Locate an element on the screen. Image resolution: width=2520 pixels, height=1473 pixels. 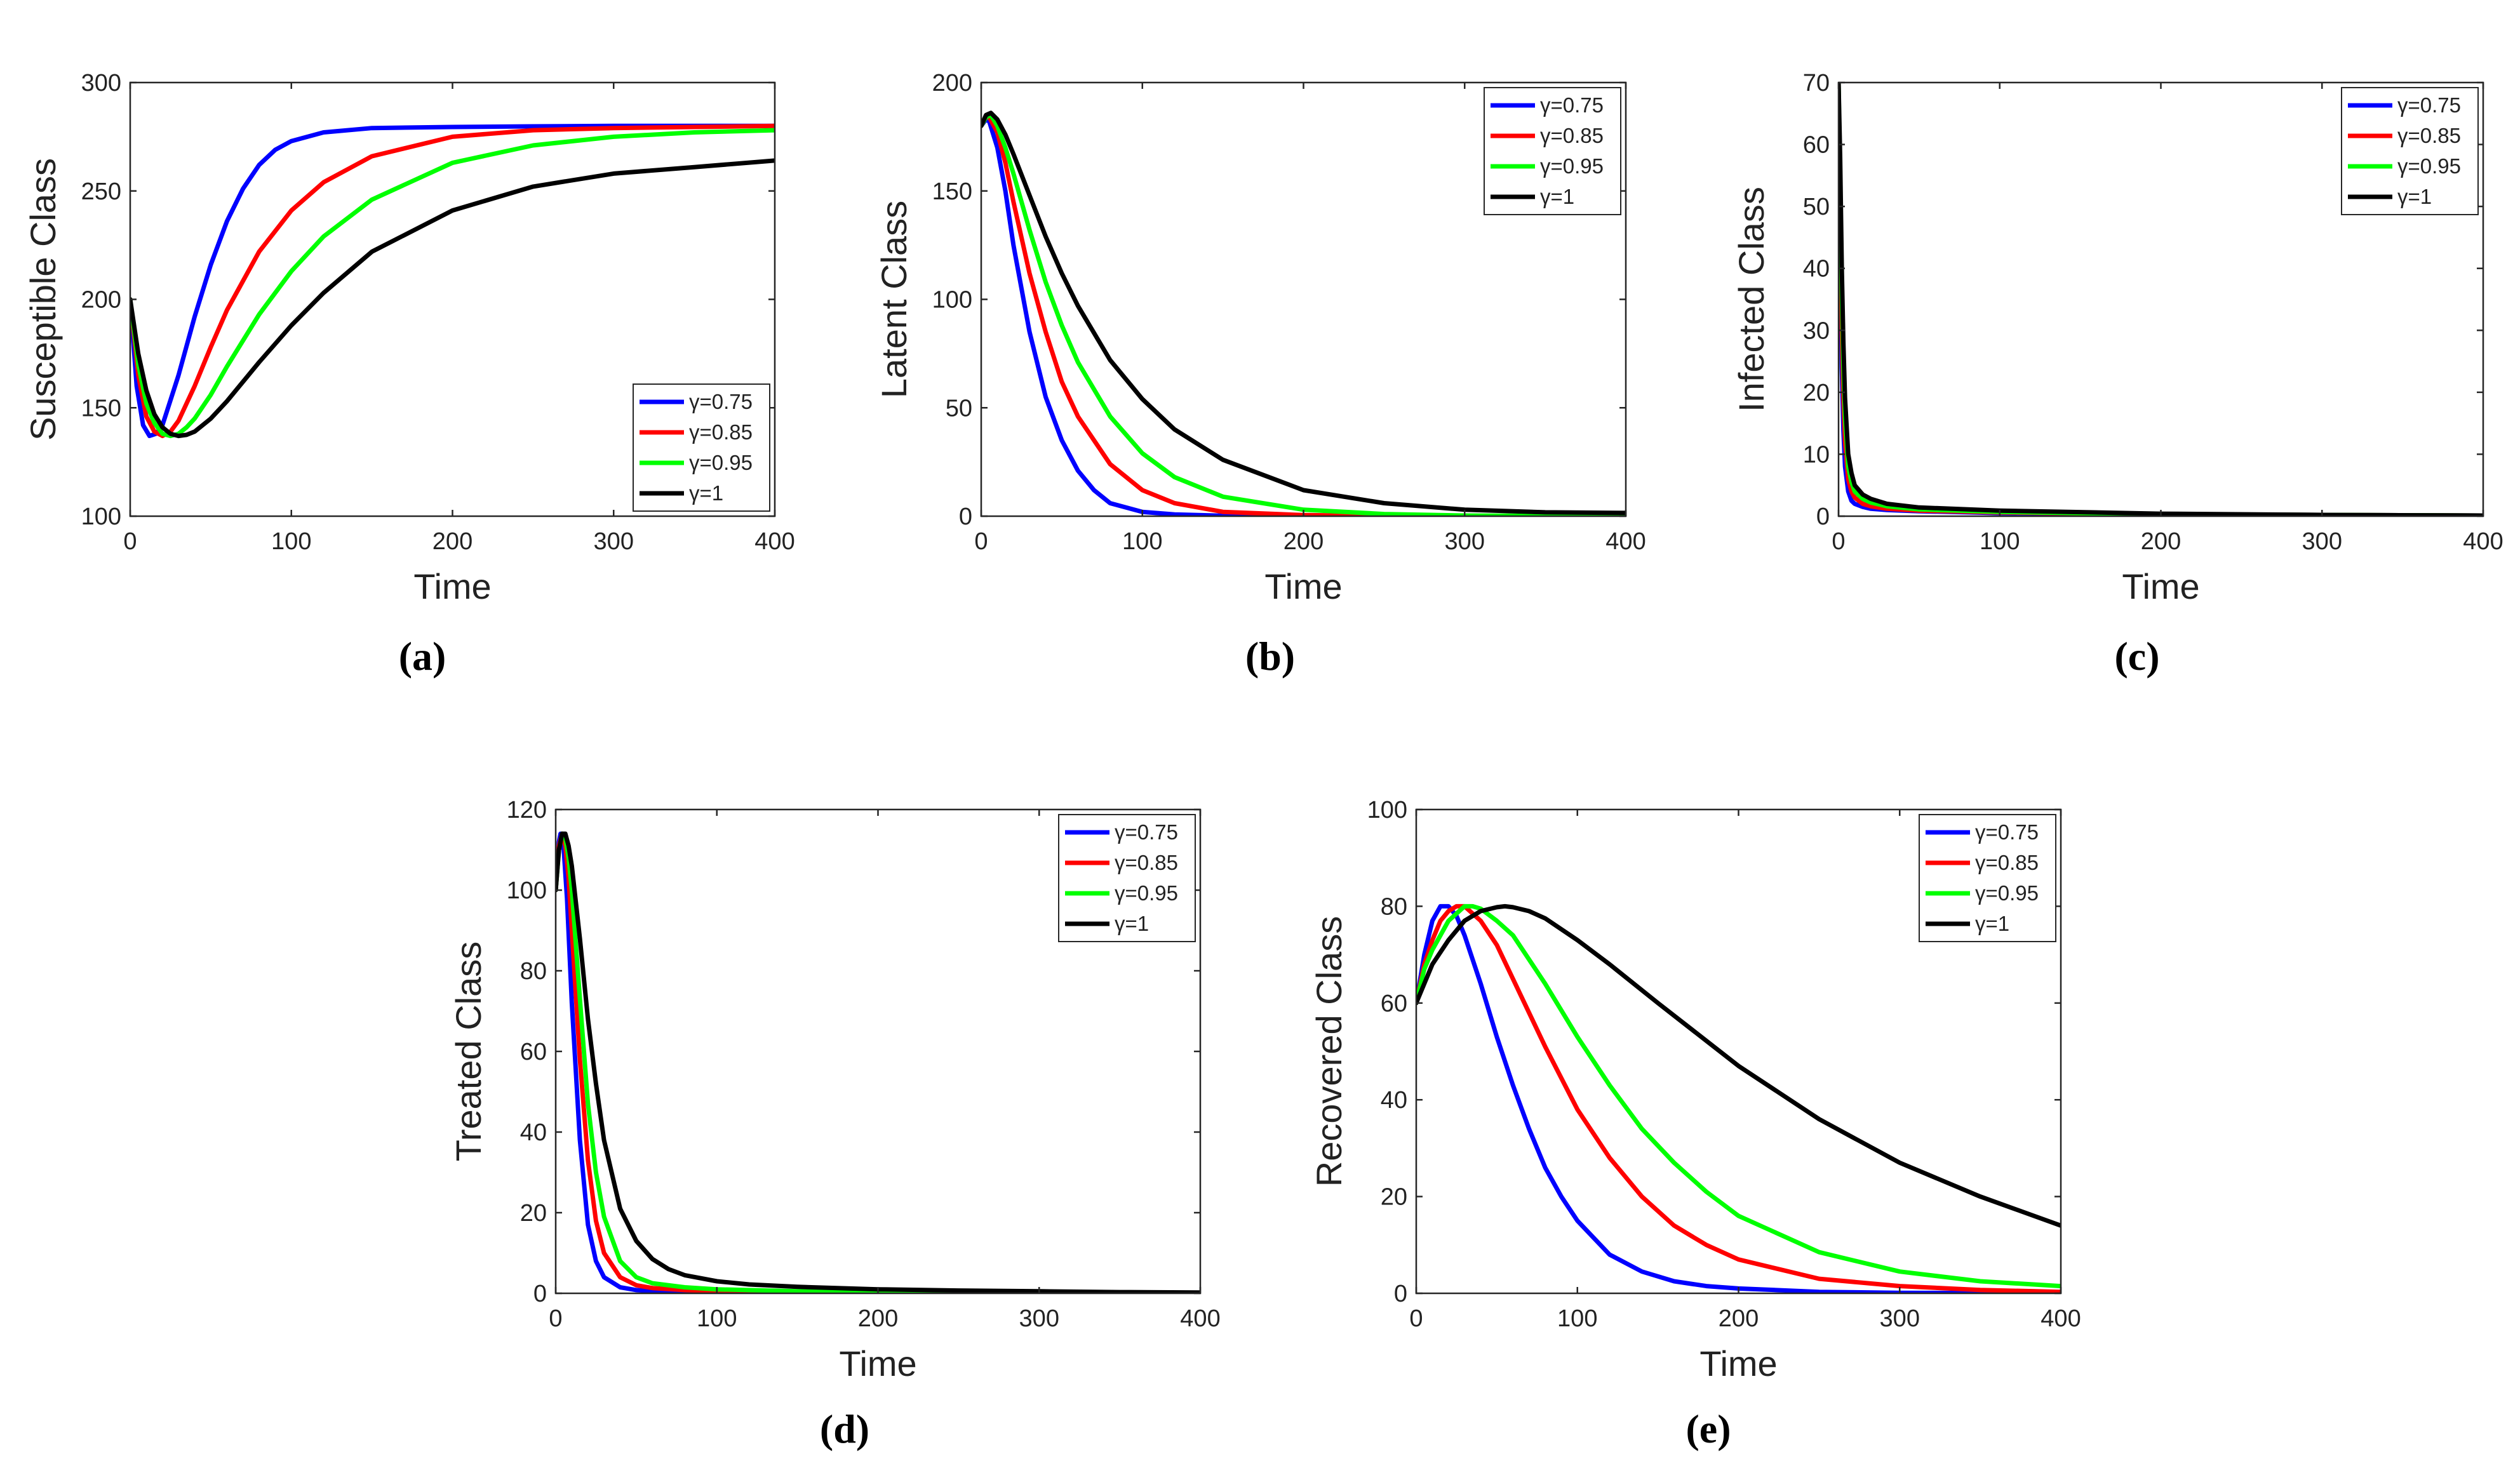
panel-caption: (e) is located at coordinates (1709, 1429).